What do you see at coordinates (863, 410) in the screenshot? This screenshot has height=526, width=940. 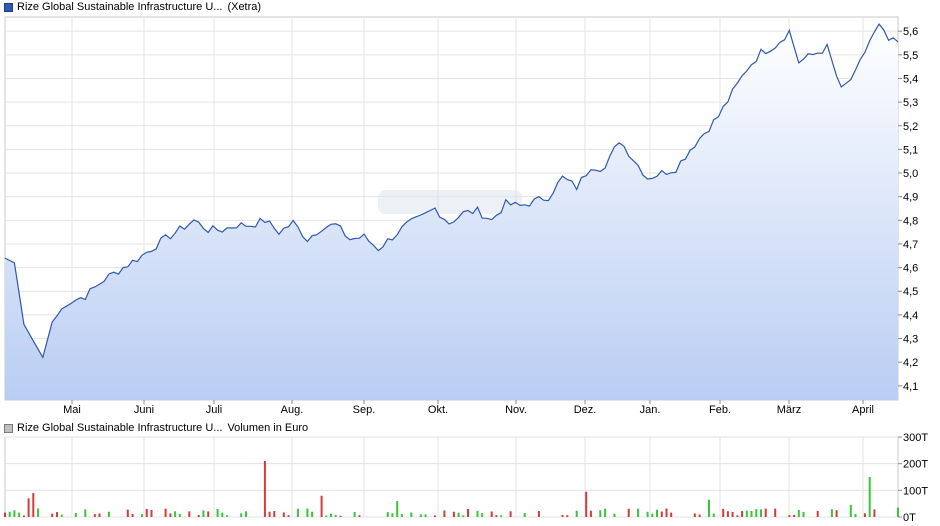 I see `price-x-tick: April` at bounding box center [863, 410].